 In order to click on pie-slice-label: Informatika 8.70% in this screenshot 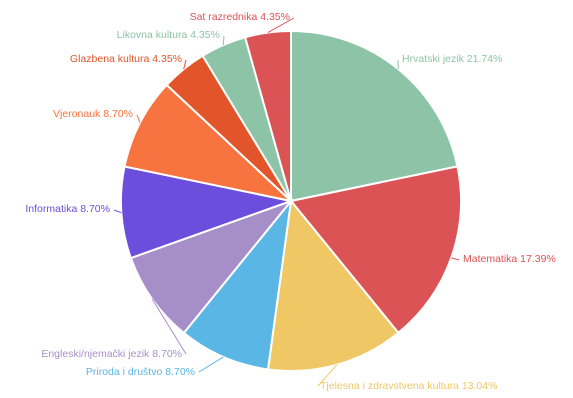, I will do `click(67, 209)`.